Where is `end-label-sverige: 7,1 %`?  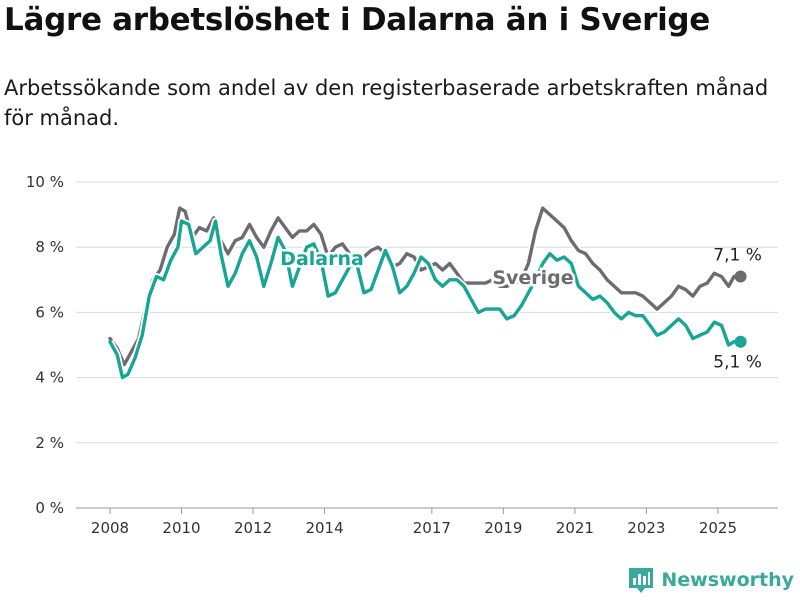
end-label-sverige: 7,1 % is located at coordinates (737, 256).